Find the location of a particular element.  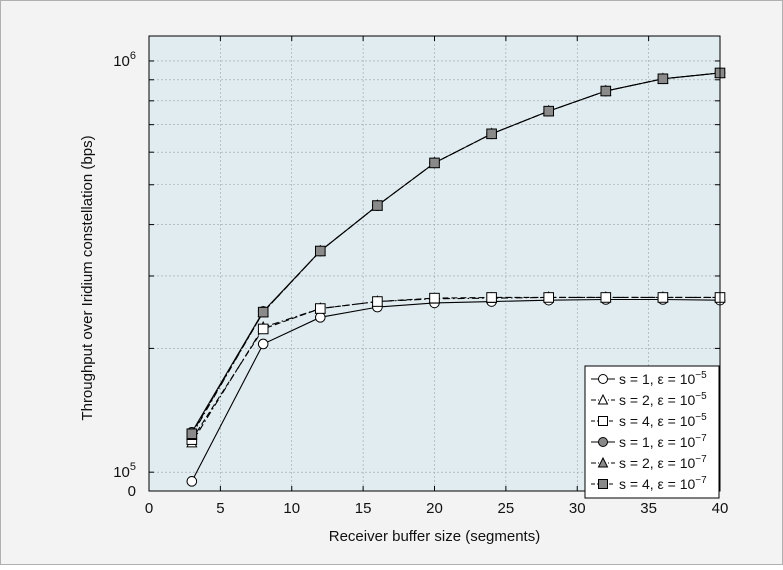

x-tick-label: 25 is located at coordinates (506, 508).